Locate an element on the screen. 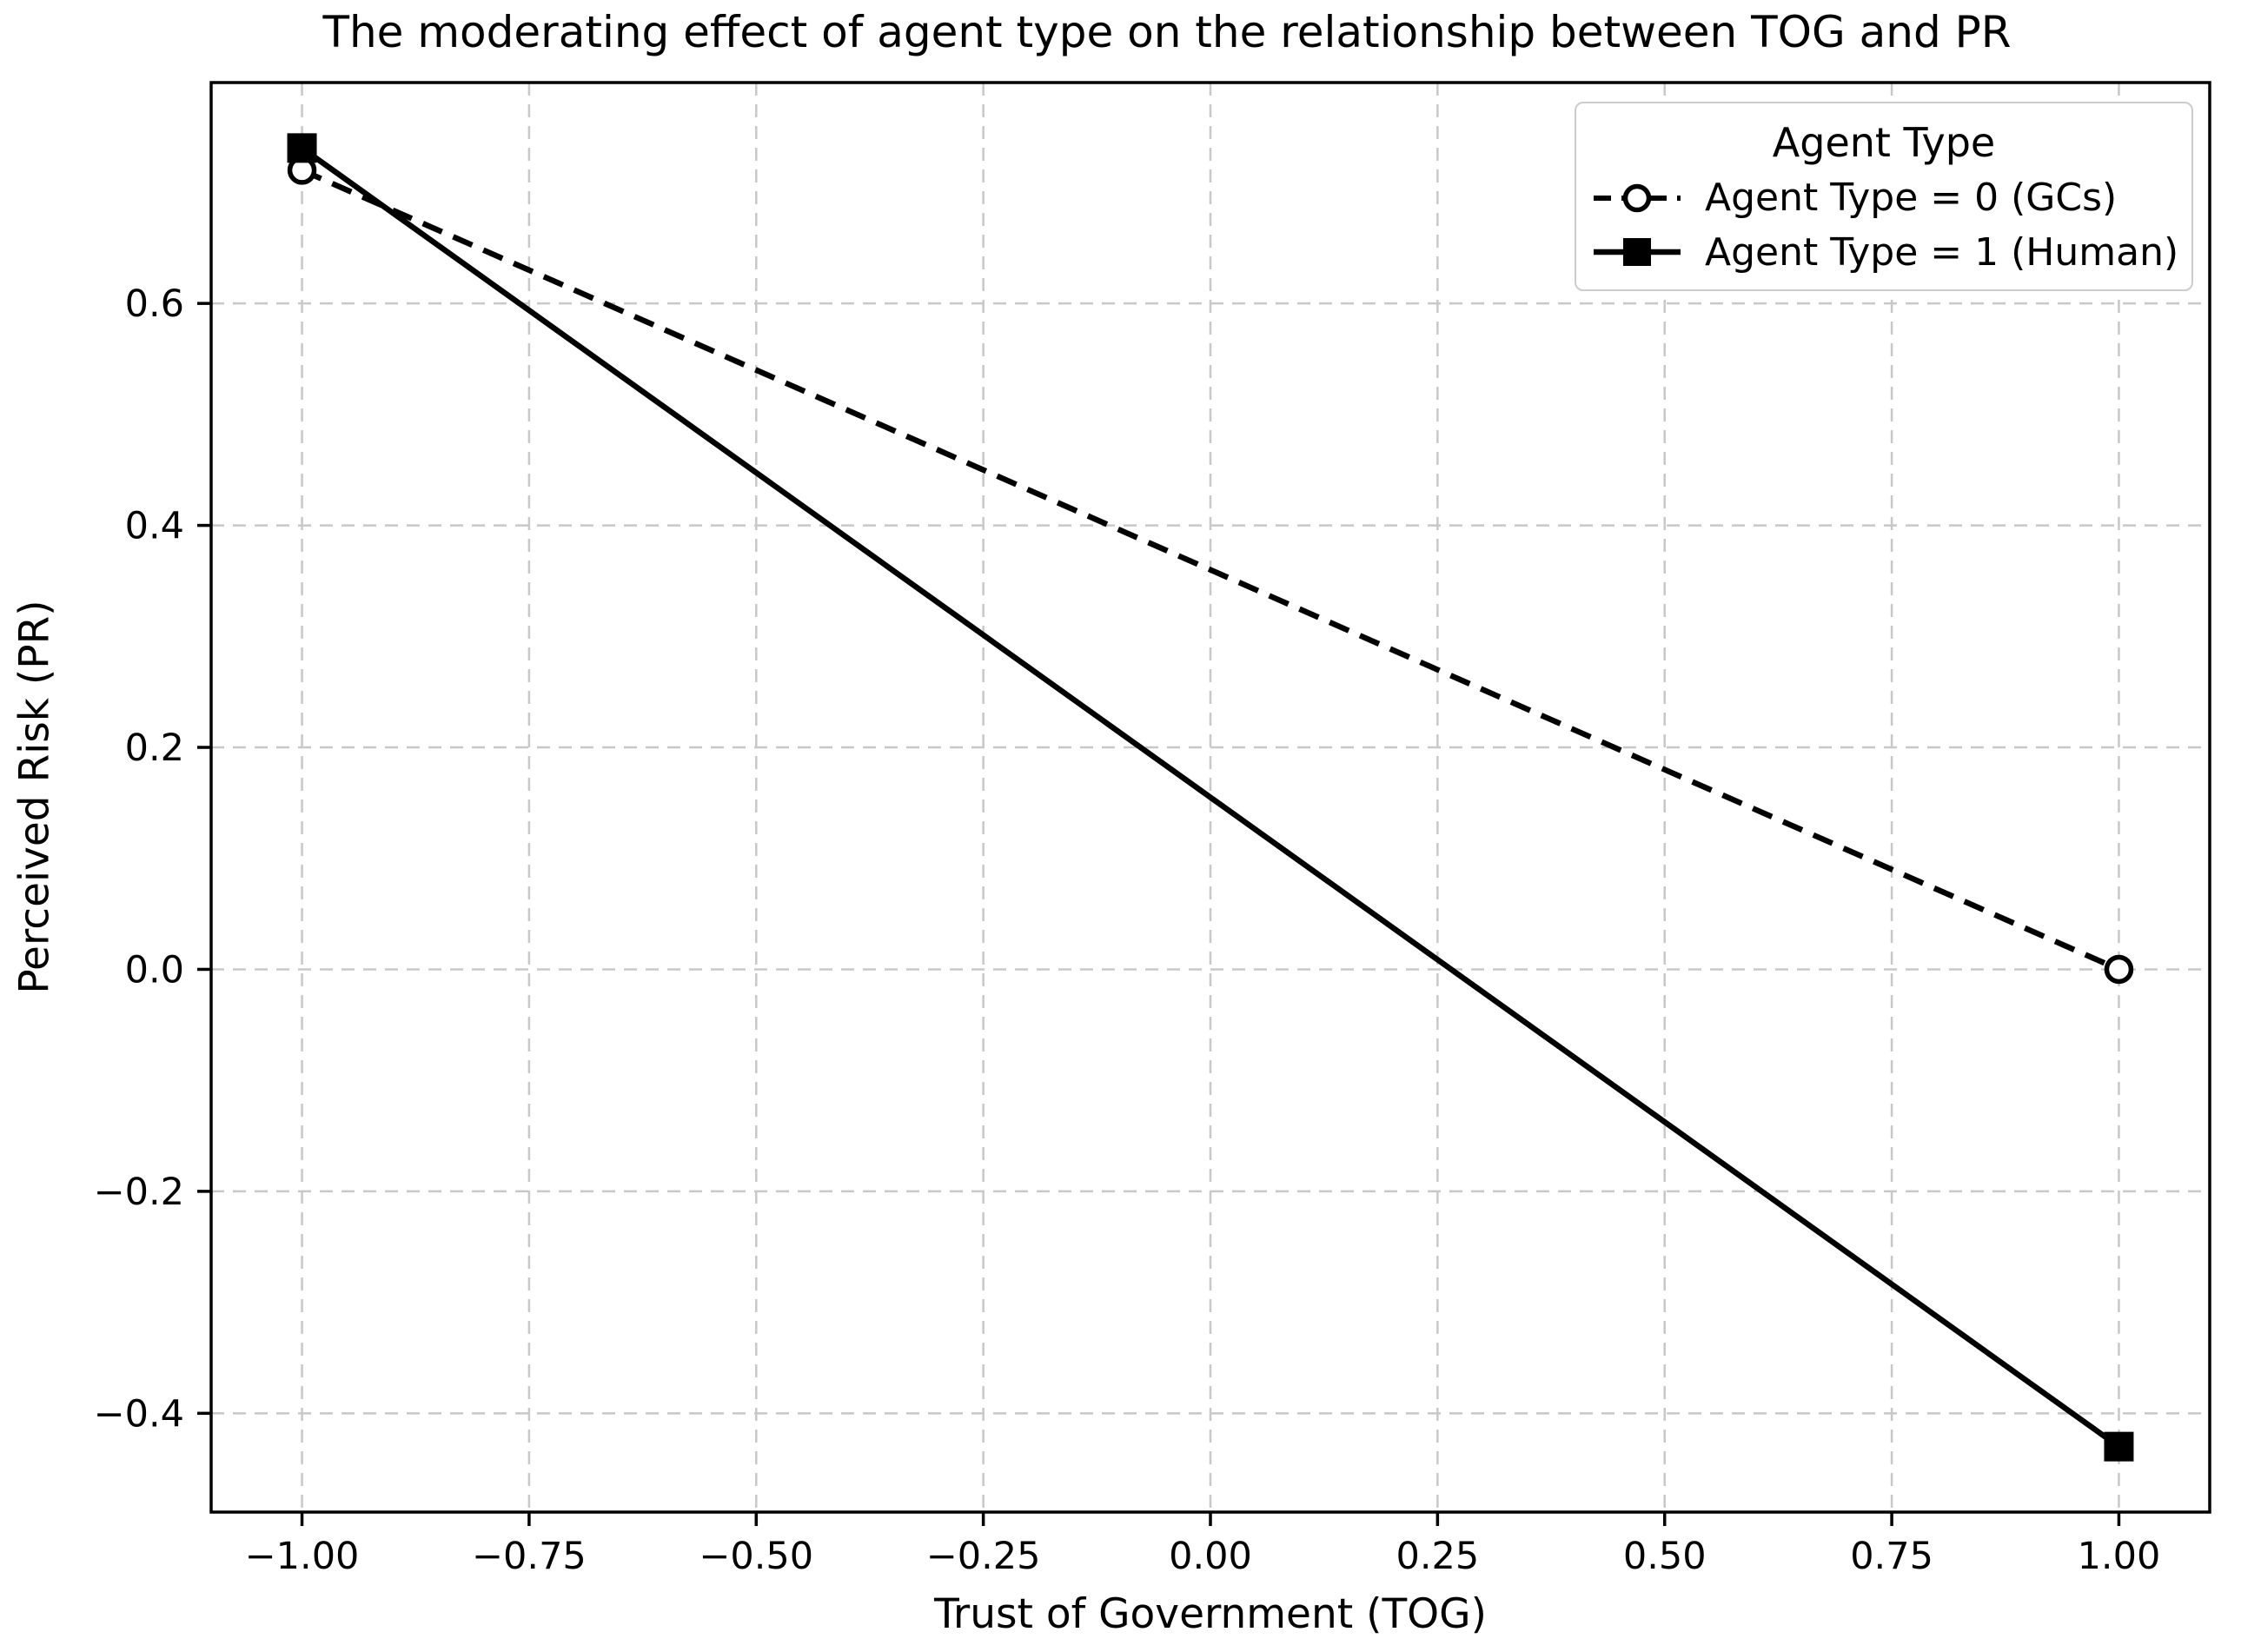 The height and width of the screenshot is (1652, 2241). legend-entry-human: Agent Type = 1 (Human) is located at coordinates (1885, 252).